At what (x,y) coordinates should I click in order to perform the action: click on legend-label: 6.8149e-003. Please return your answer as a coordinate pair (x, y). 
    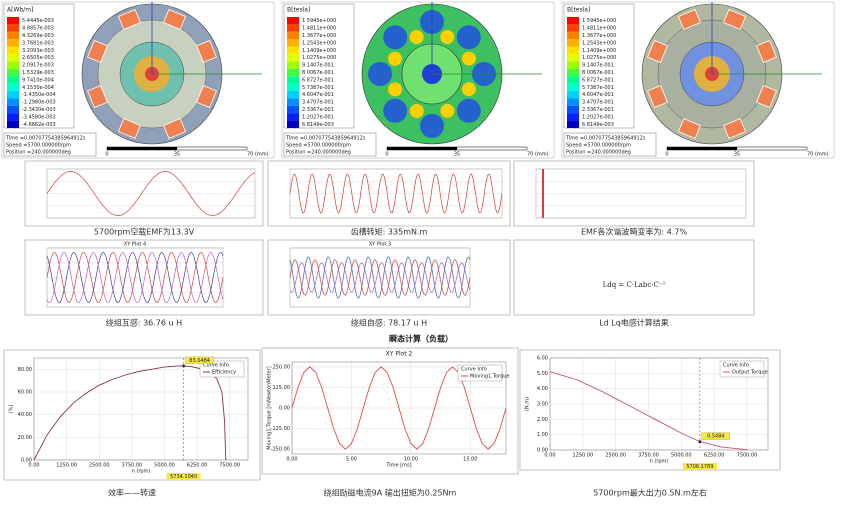
    Looking at the image, I should click on (318, 125).